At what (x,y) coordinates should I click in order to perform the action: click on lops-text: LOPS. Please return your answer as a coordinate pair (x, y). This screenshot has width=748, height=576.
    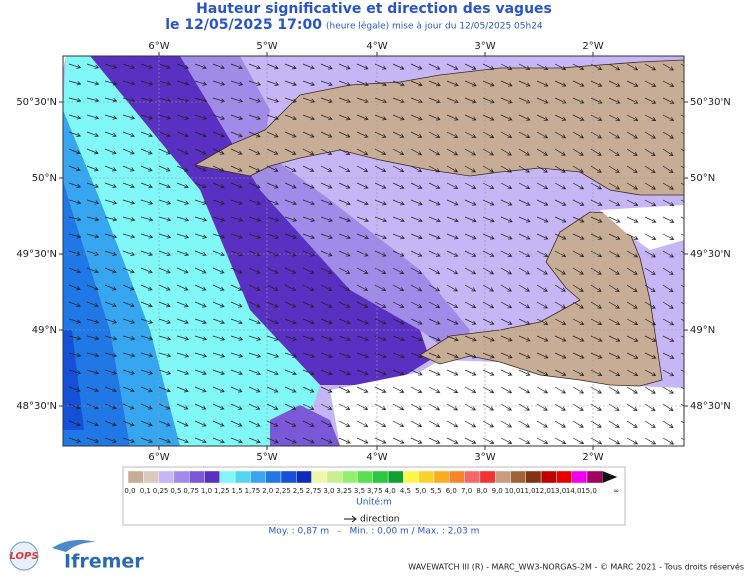
    Looking at the image, I should click on (23, 556).